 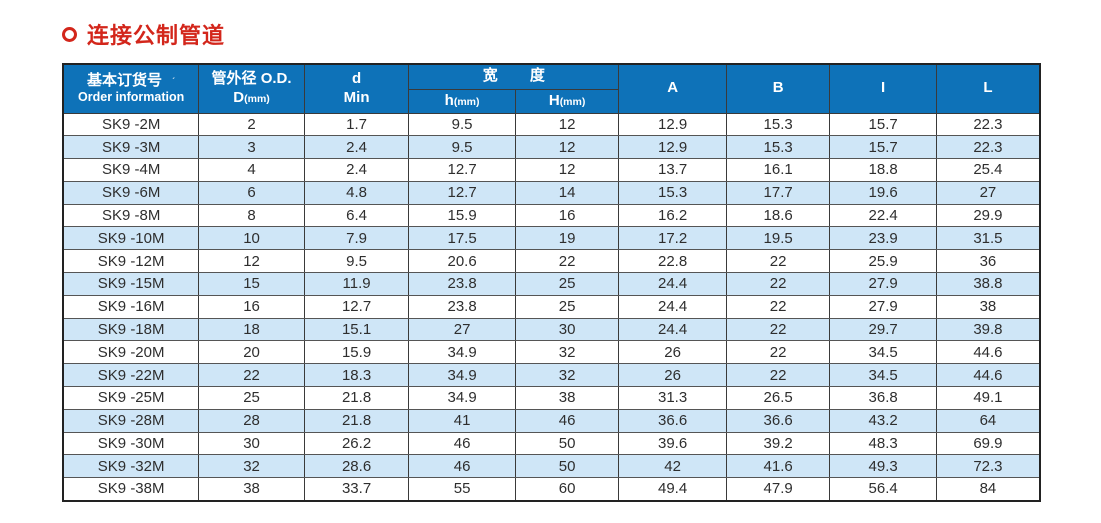 I want to click on cell-a: 13.7, so click(x=672, y=170).